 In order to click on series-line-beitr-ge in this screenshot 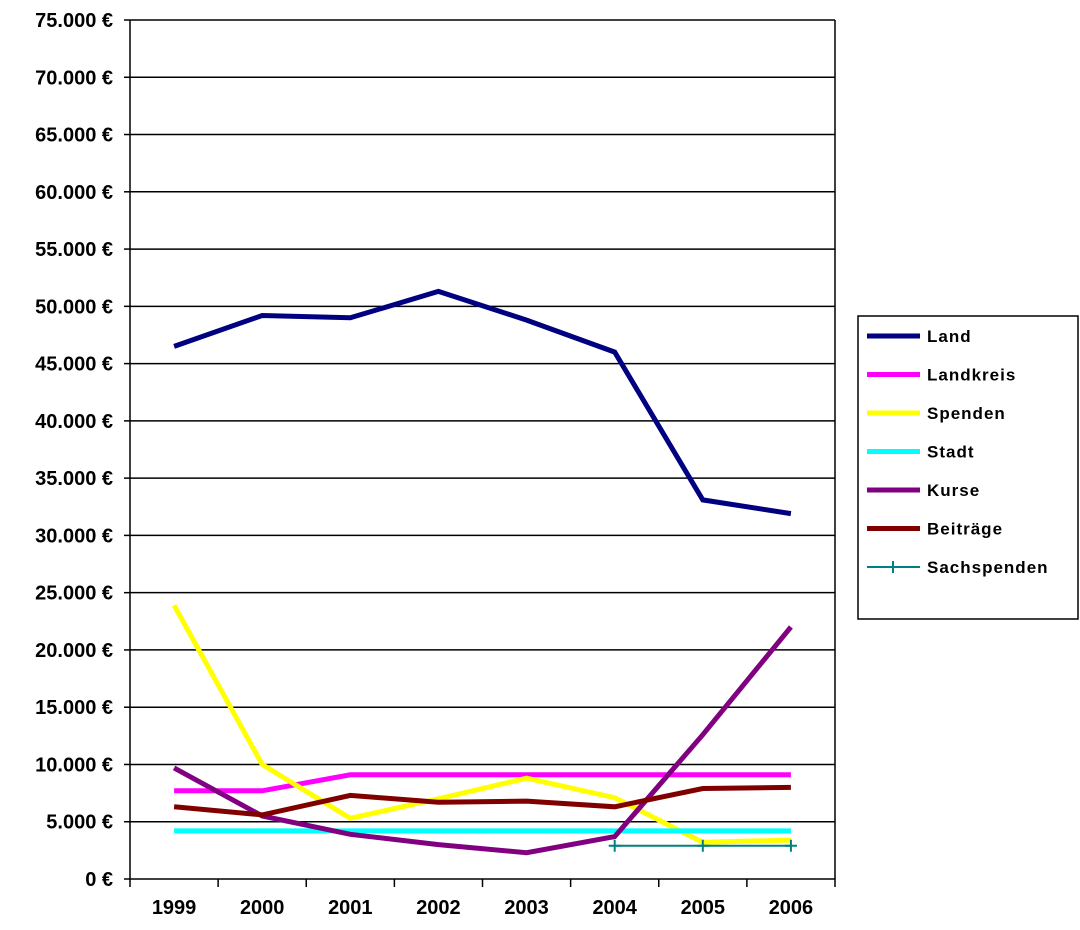, I will do `click(482, 801)`.